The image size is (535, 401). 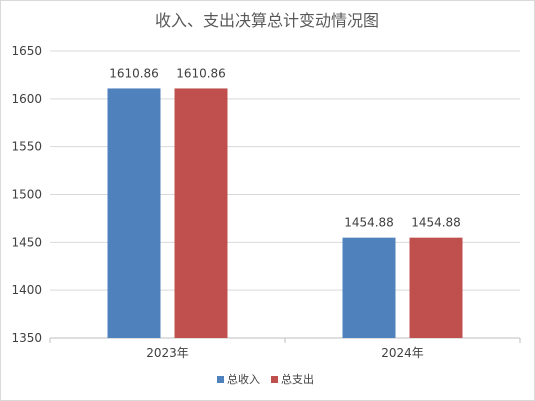 I want to click on y-axis-ticks: 1350 1400 1450 1500 1550 1600 1650, so click(x=26, y=194).